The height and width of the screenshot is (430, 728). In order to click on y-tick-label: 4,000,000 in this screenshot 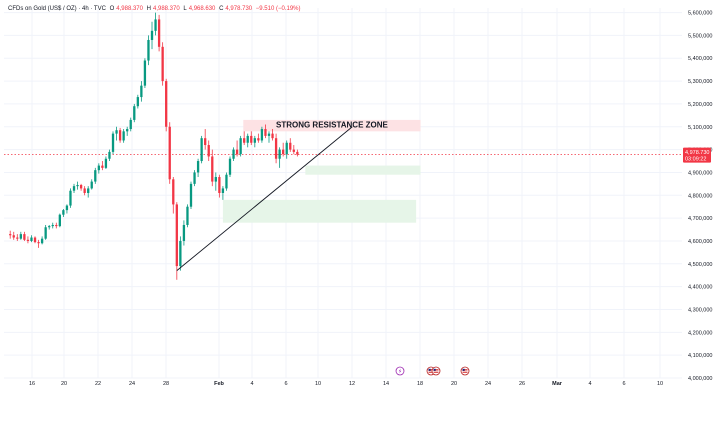, I will do `click(700, 379)`.